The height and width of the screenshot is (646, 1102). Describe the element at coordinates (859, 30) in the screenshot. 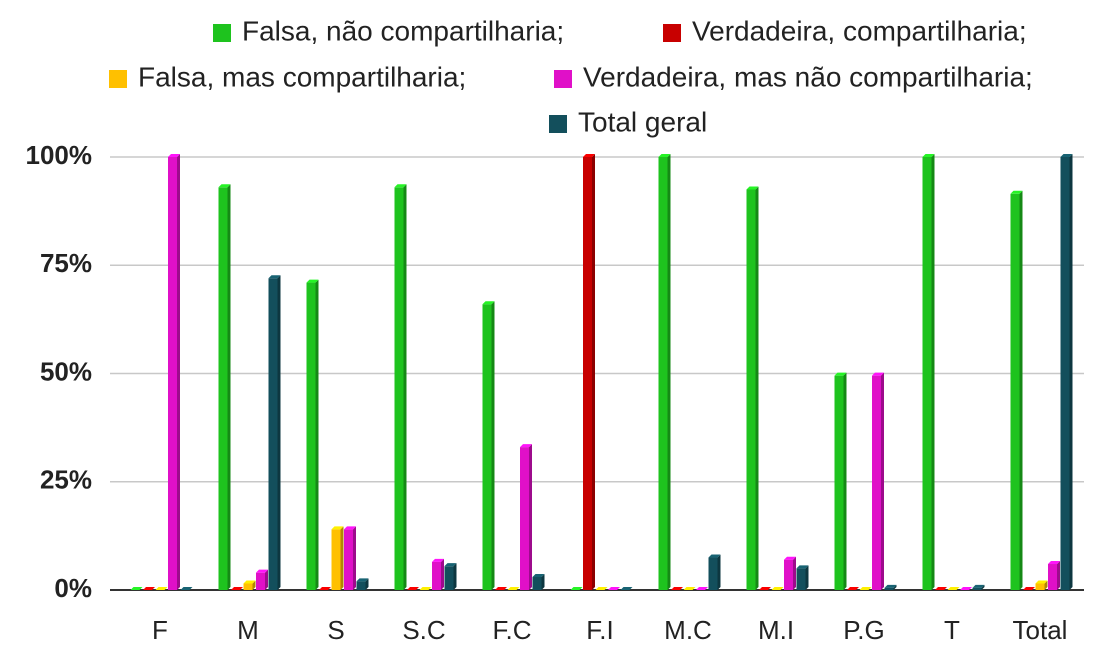

I see `legend-label: Verdadeira, compartilharia;` at that location.